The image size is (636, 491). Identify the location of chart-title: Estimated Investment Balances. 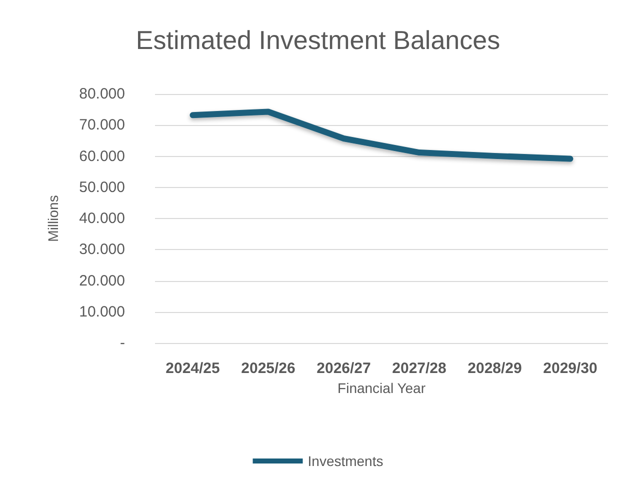
(318, 40).